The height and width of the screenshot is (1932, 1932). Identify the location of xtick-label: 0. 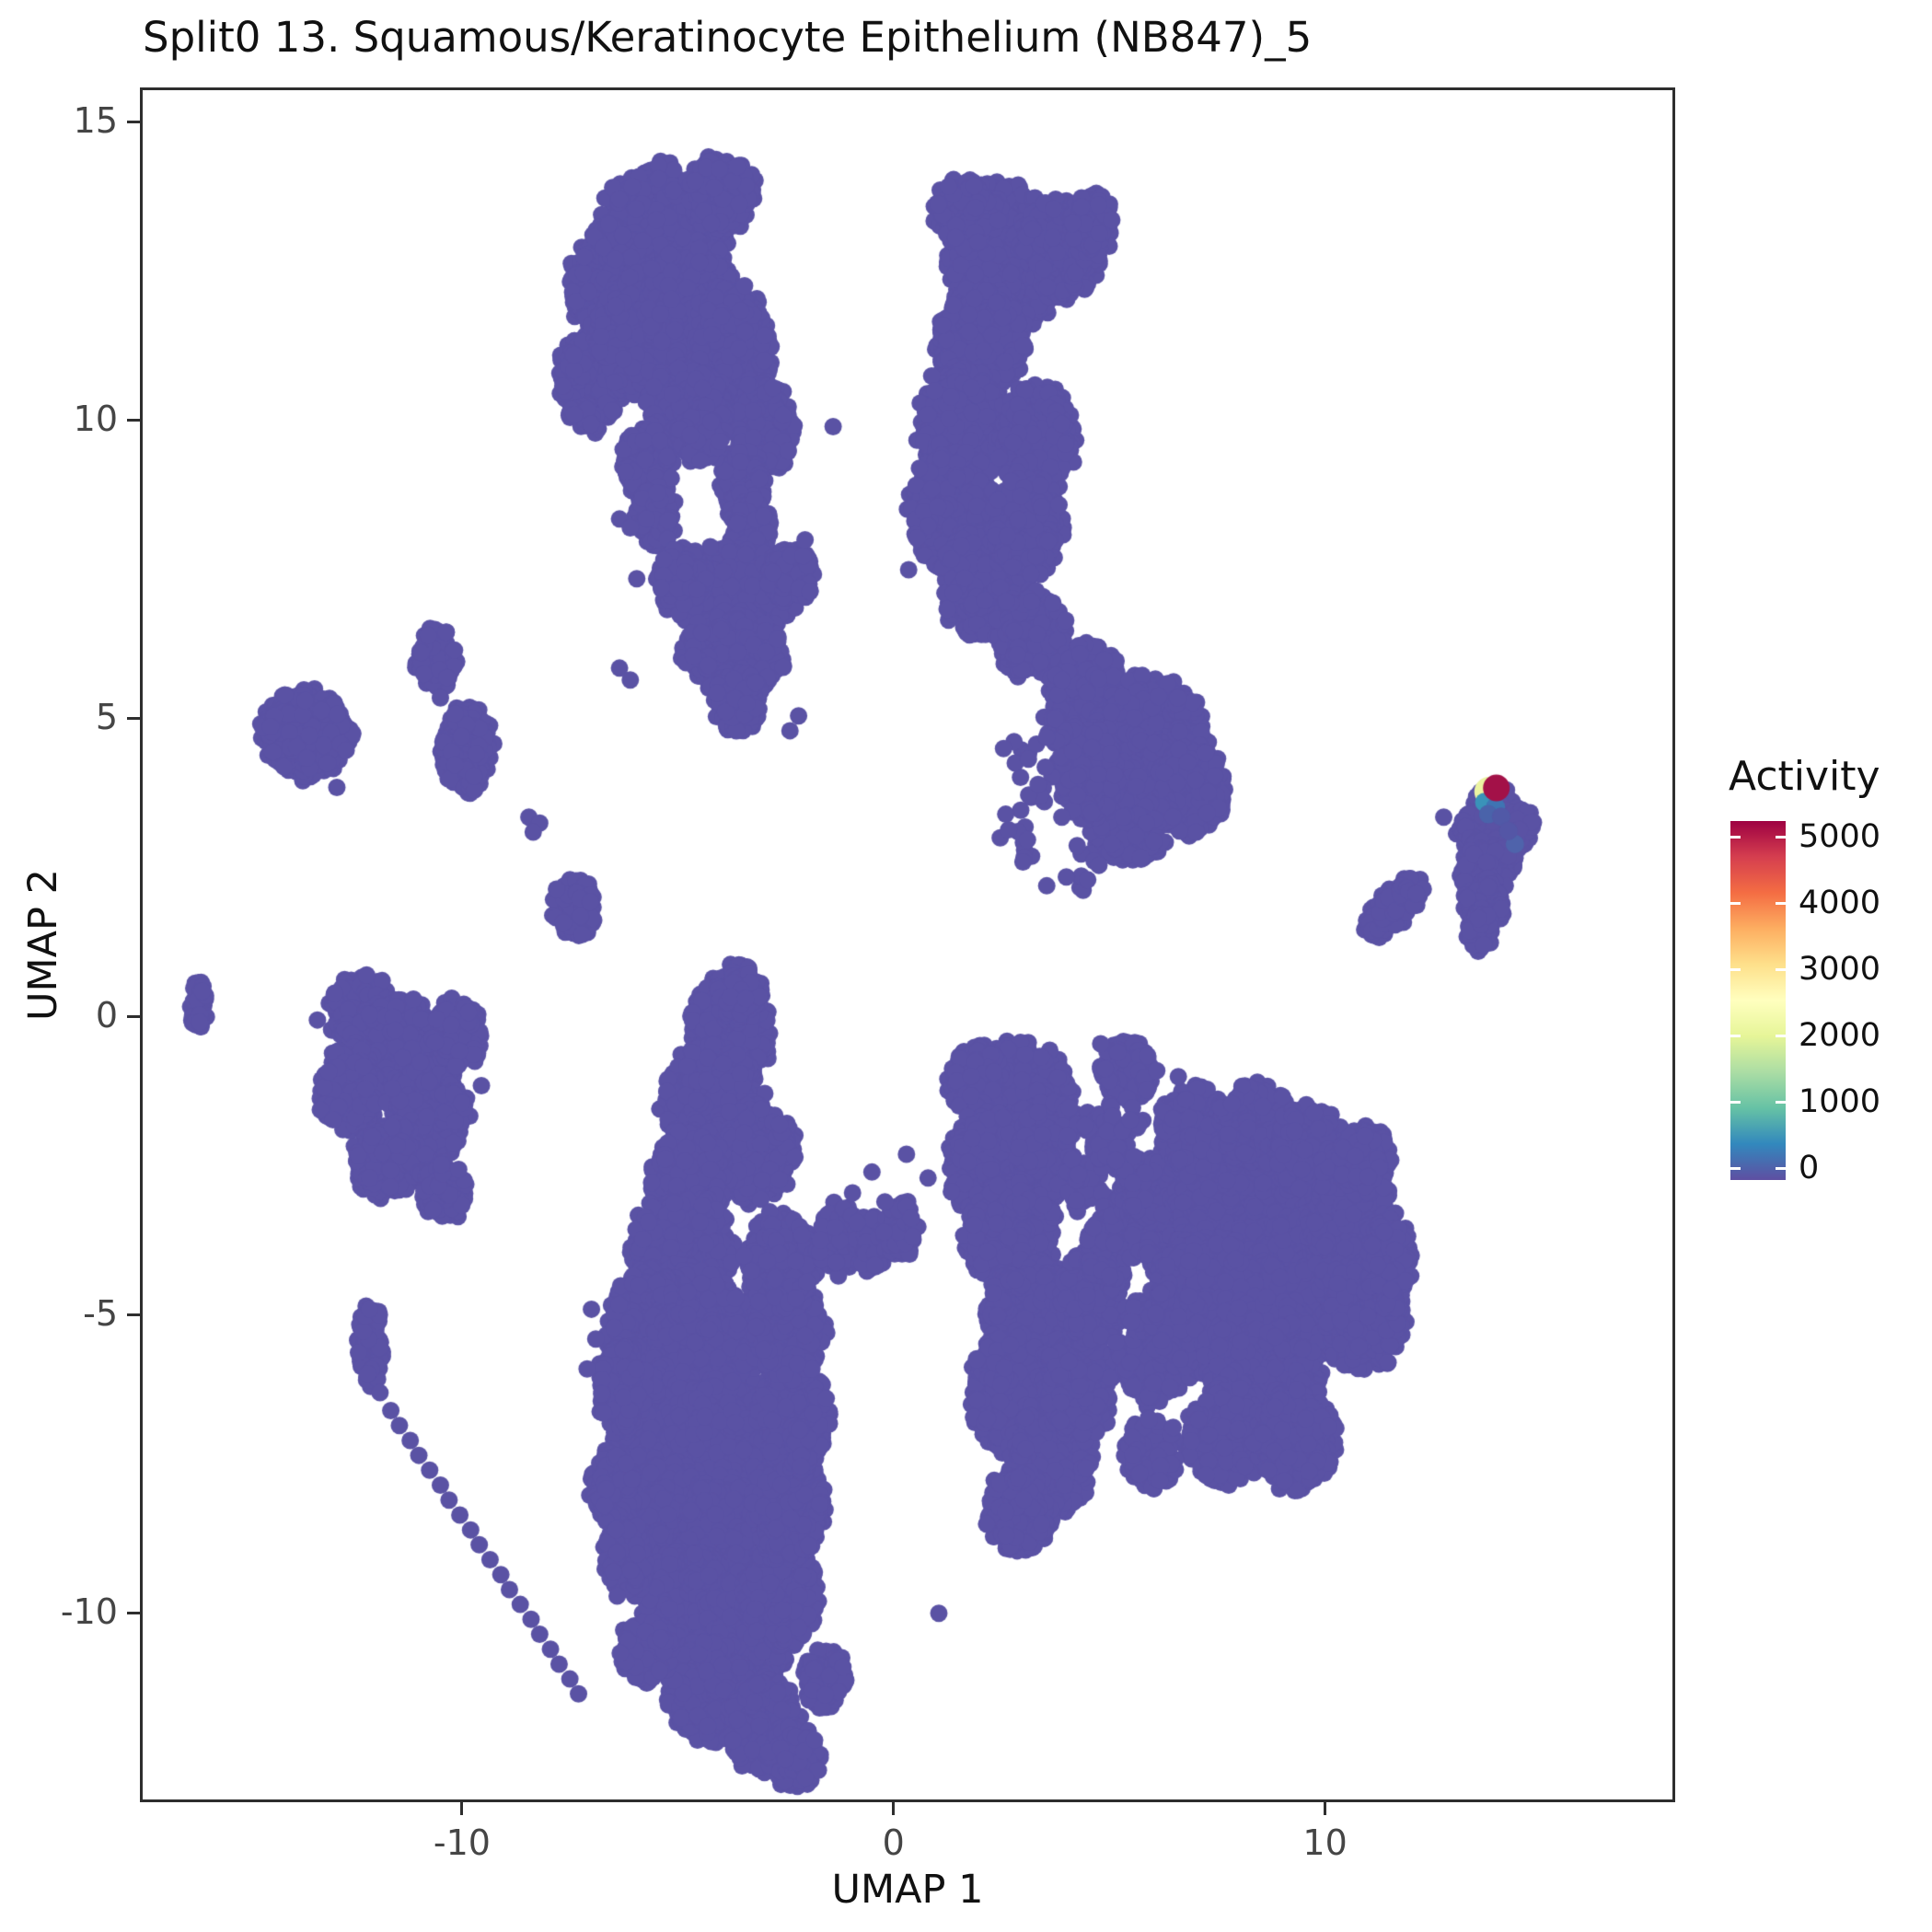
(894, 1843).